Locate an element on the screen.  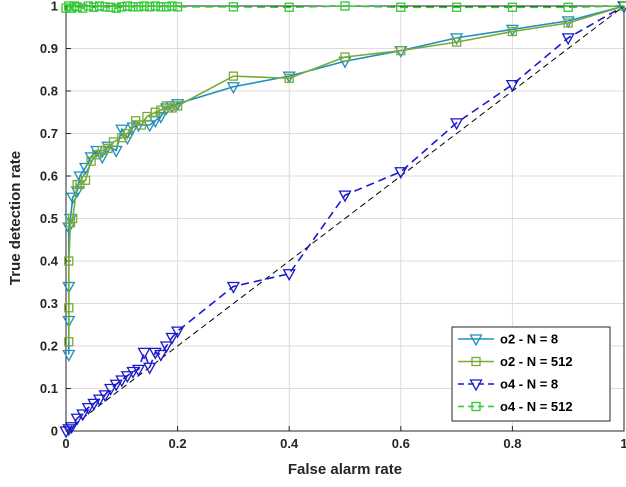
legend-label: o2 - N = 8 is located at coordinates (529, 339).